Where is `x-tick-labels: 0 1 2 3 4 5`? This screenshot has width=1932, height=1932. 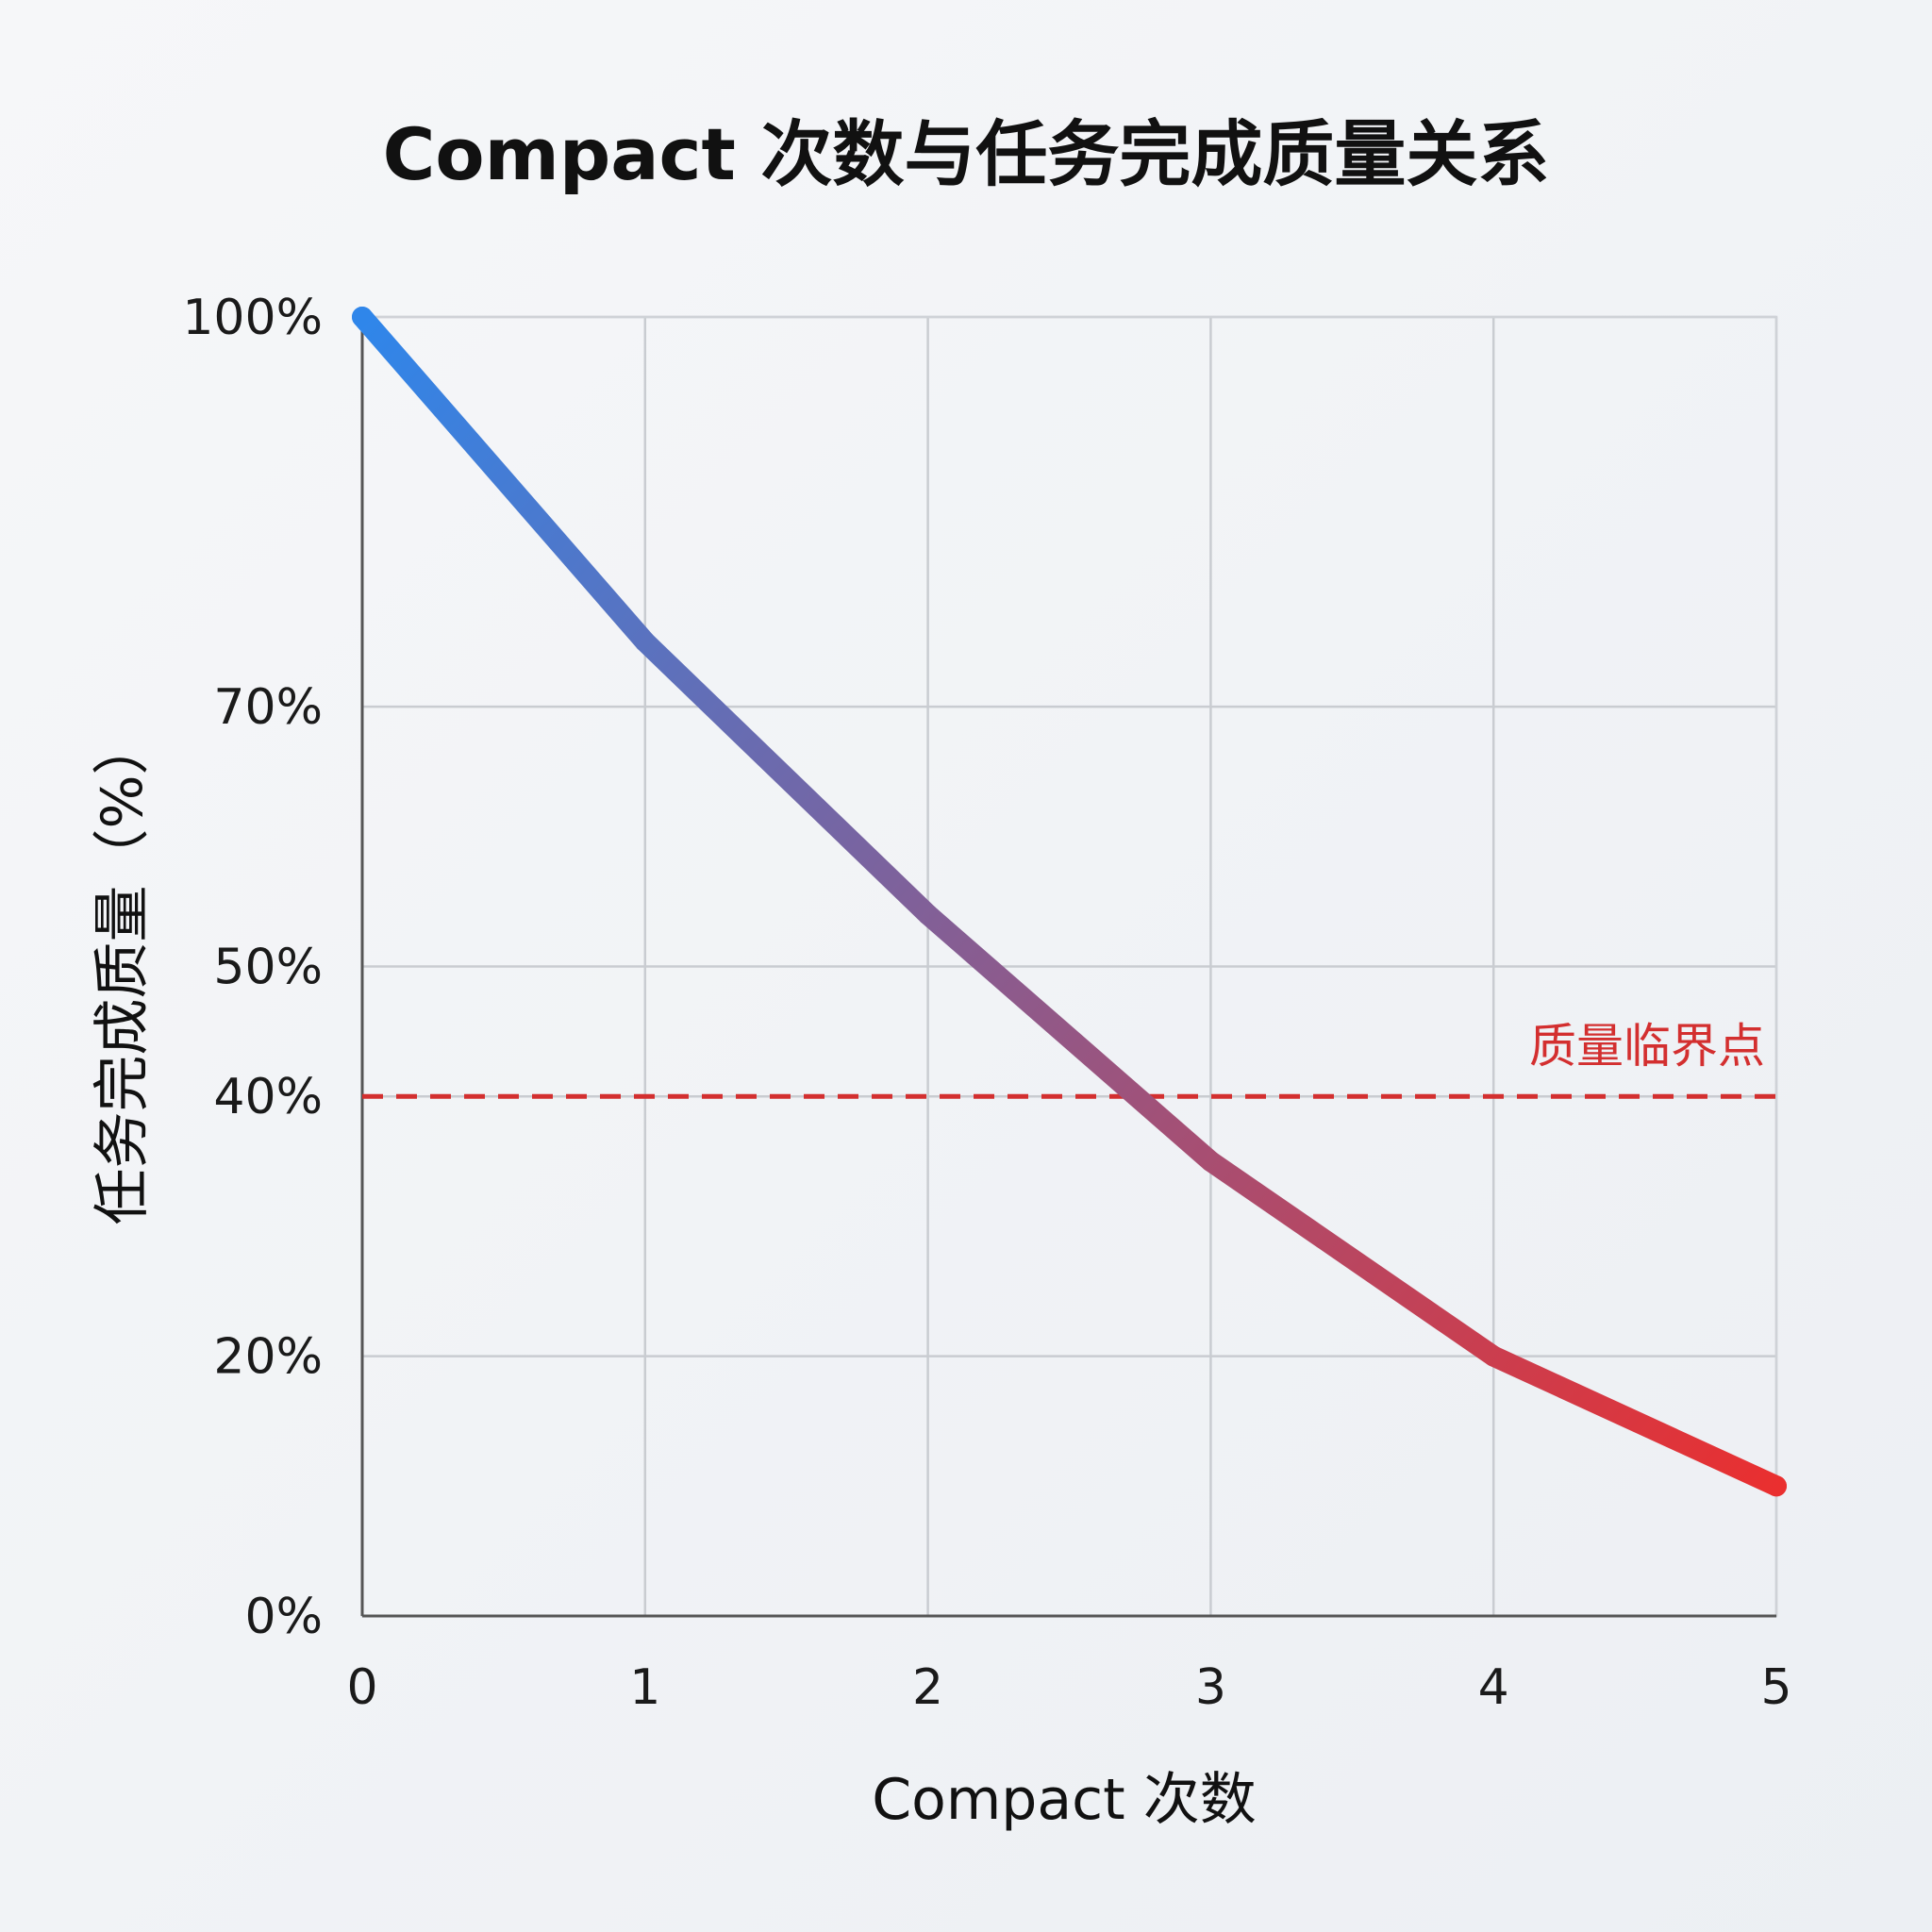
x-tick-labels: 0 1 2 3 4 5 is located at coordinates (1069, 1687).